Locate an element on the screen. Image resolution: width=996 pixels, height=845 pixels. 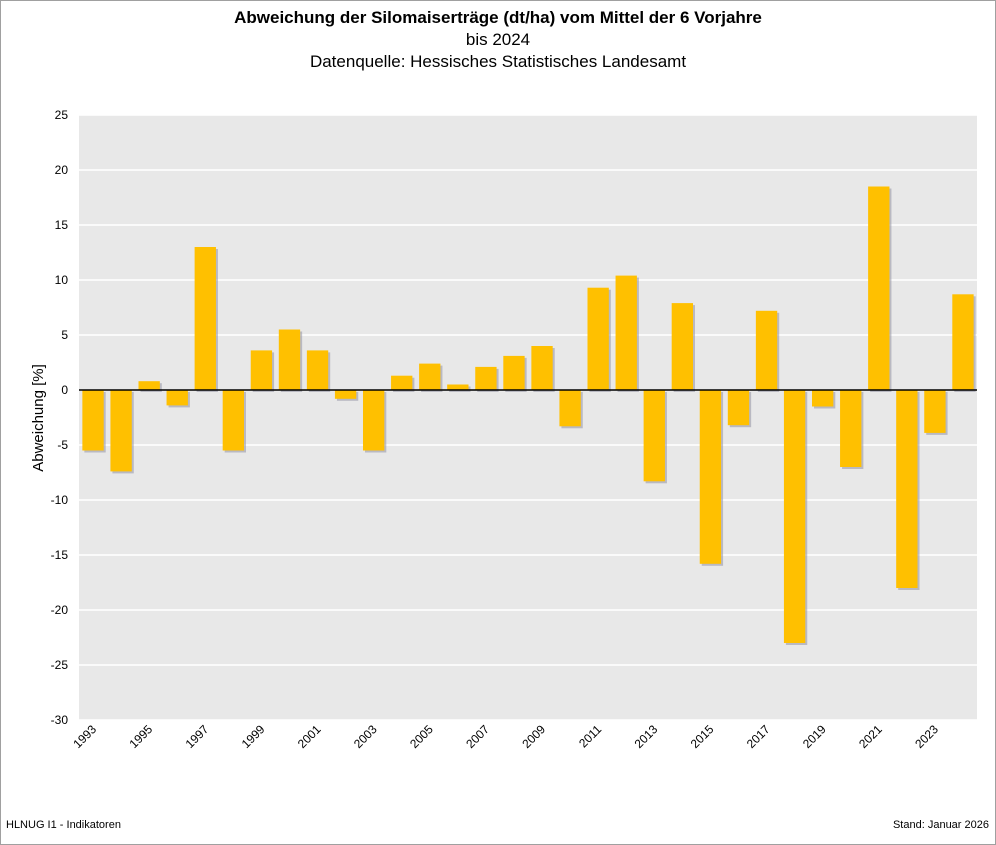
x-tick-label: 2007 is located at coordinates (477, 736).